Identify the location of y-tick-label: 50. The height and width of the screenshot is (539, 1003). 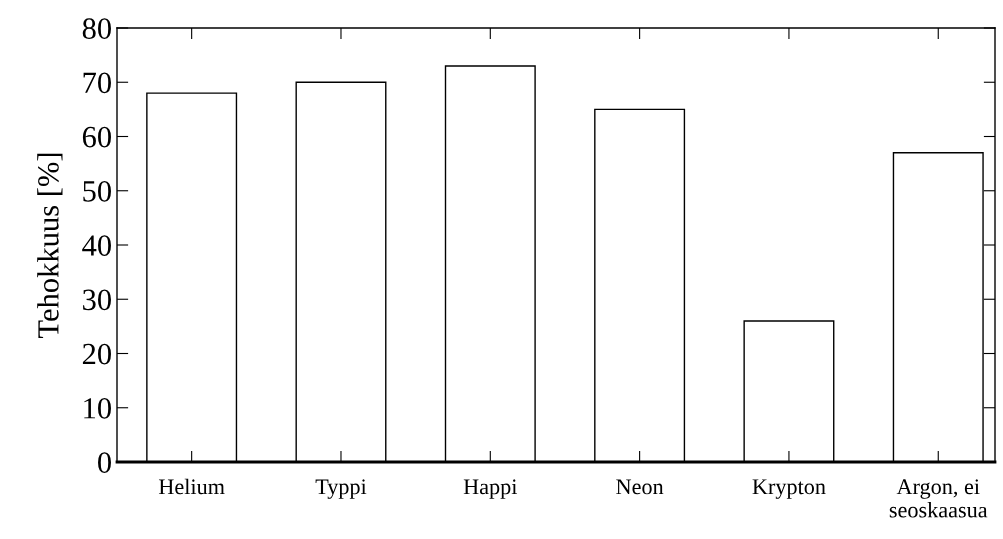
(97, 191).